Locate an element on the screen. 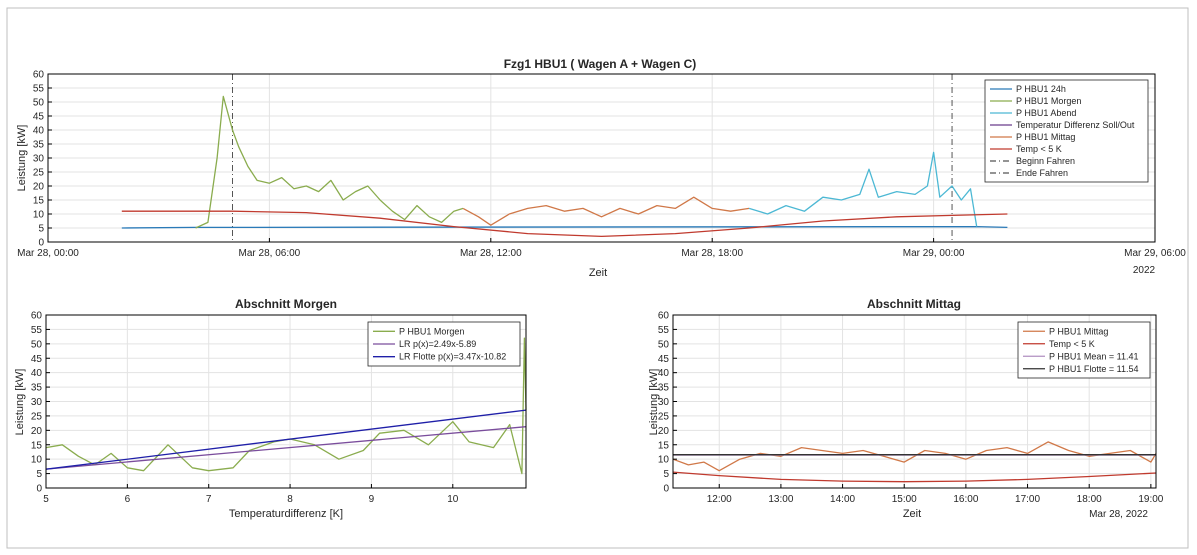 This screenshot has height=555, width=1197. y-ticks-left: 0 5 10 15 20 25 30 35 40 45 50 55 60 is located at coordinates (40, 403).